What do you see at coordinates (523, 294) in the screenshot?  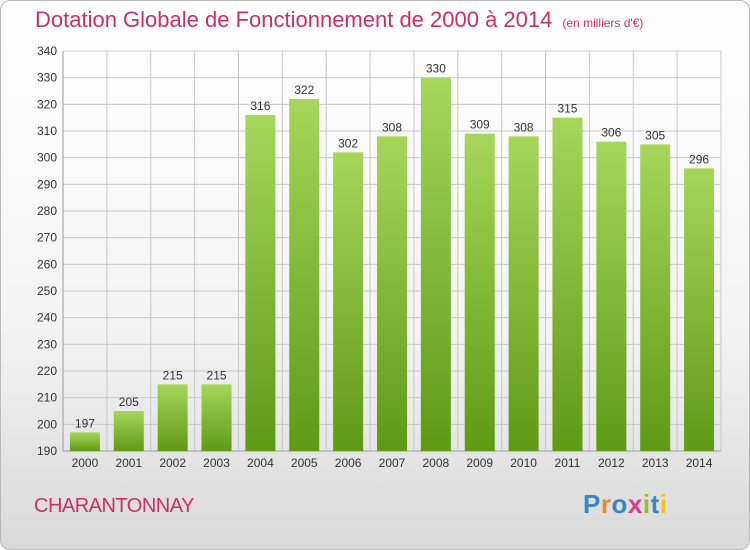 I see `bar-2010` at bounding box center [523, 294].